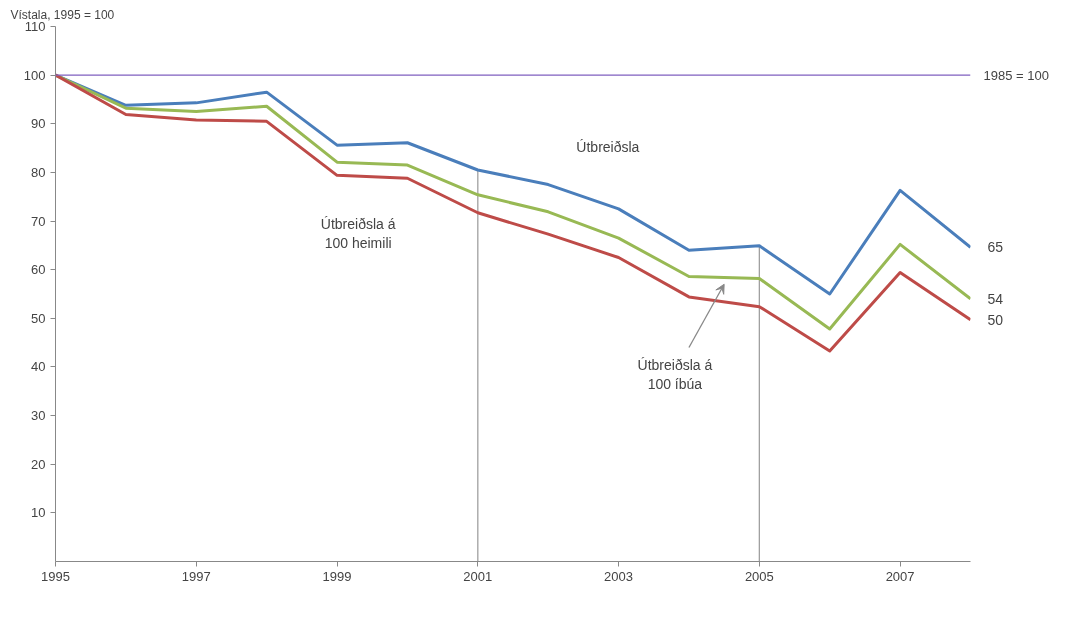  Describe the element at coordinates (995, 319) in the screenshot. I see `data-label: 50` at that location.